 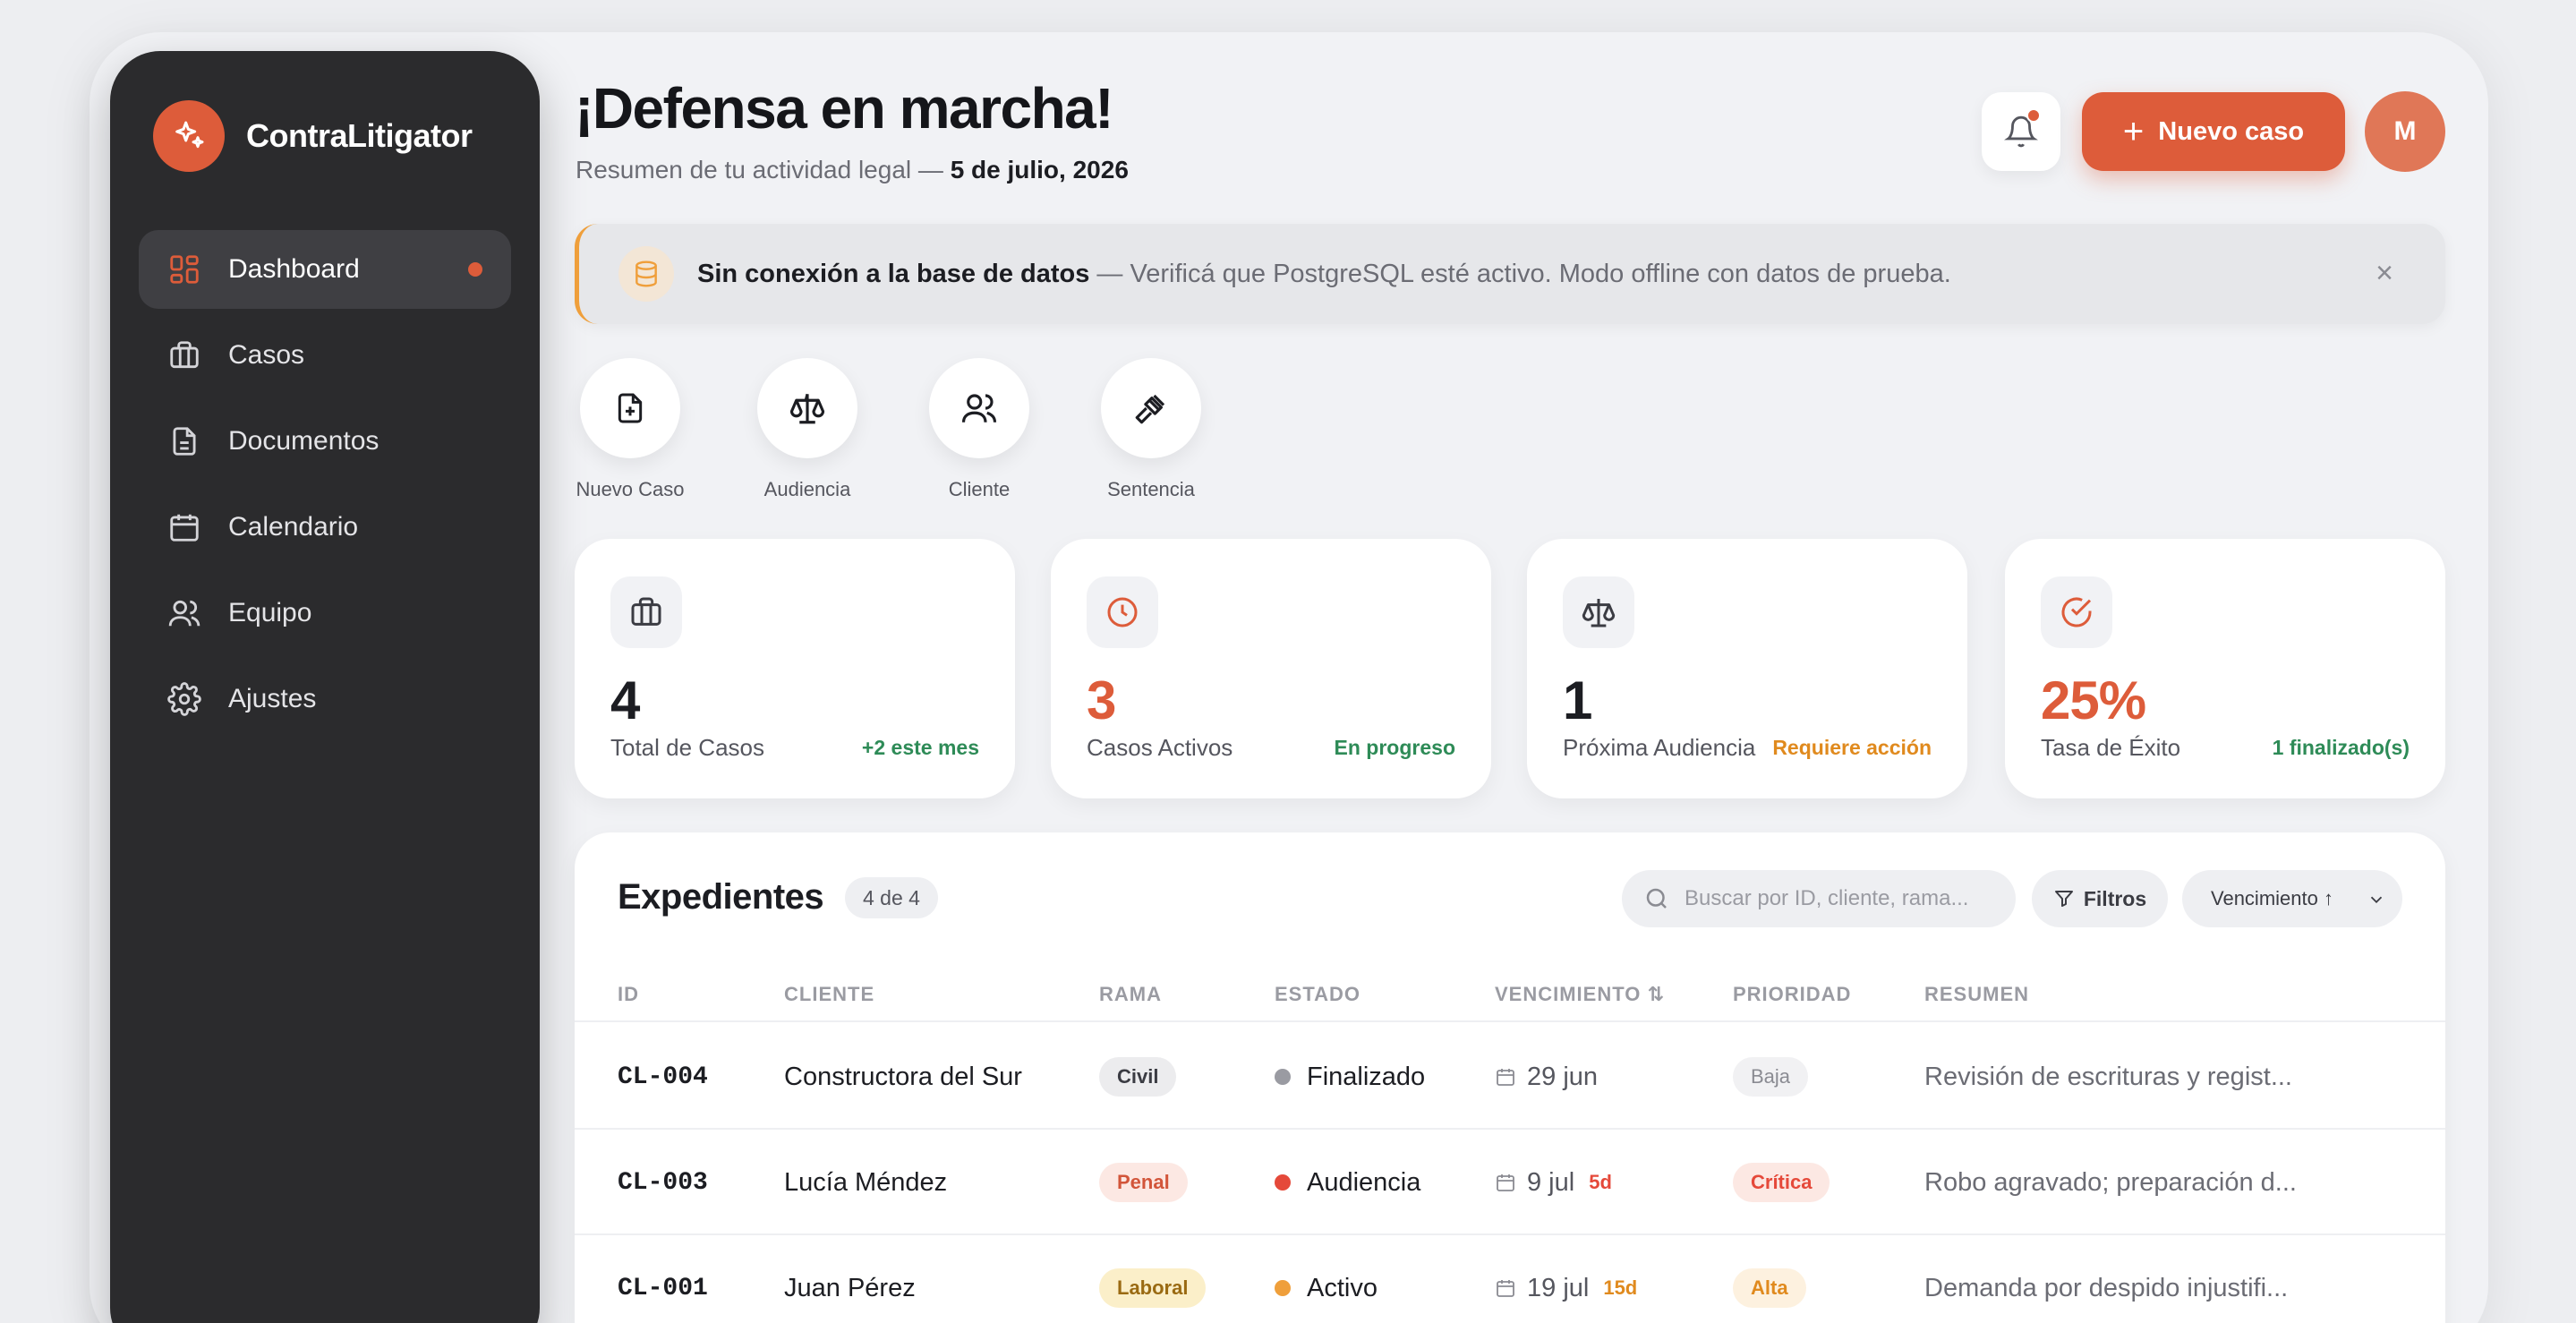 I want to click on column-header-summary: RESUMEN, so click(x=1977, y=994).